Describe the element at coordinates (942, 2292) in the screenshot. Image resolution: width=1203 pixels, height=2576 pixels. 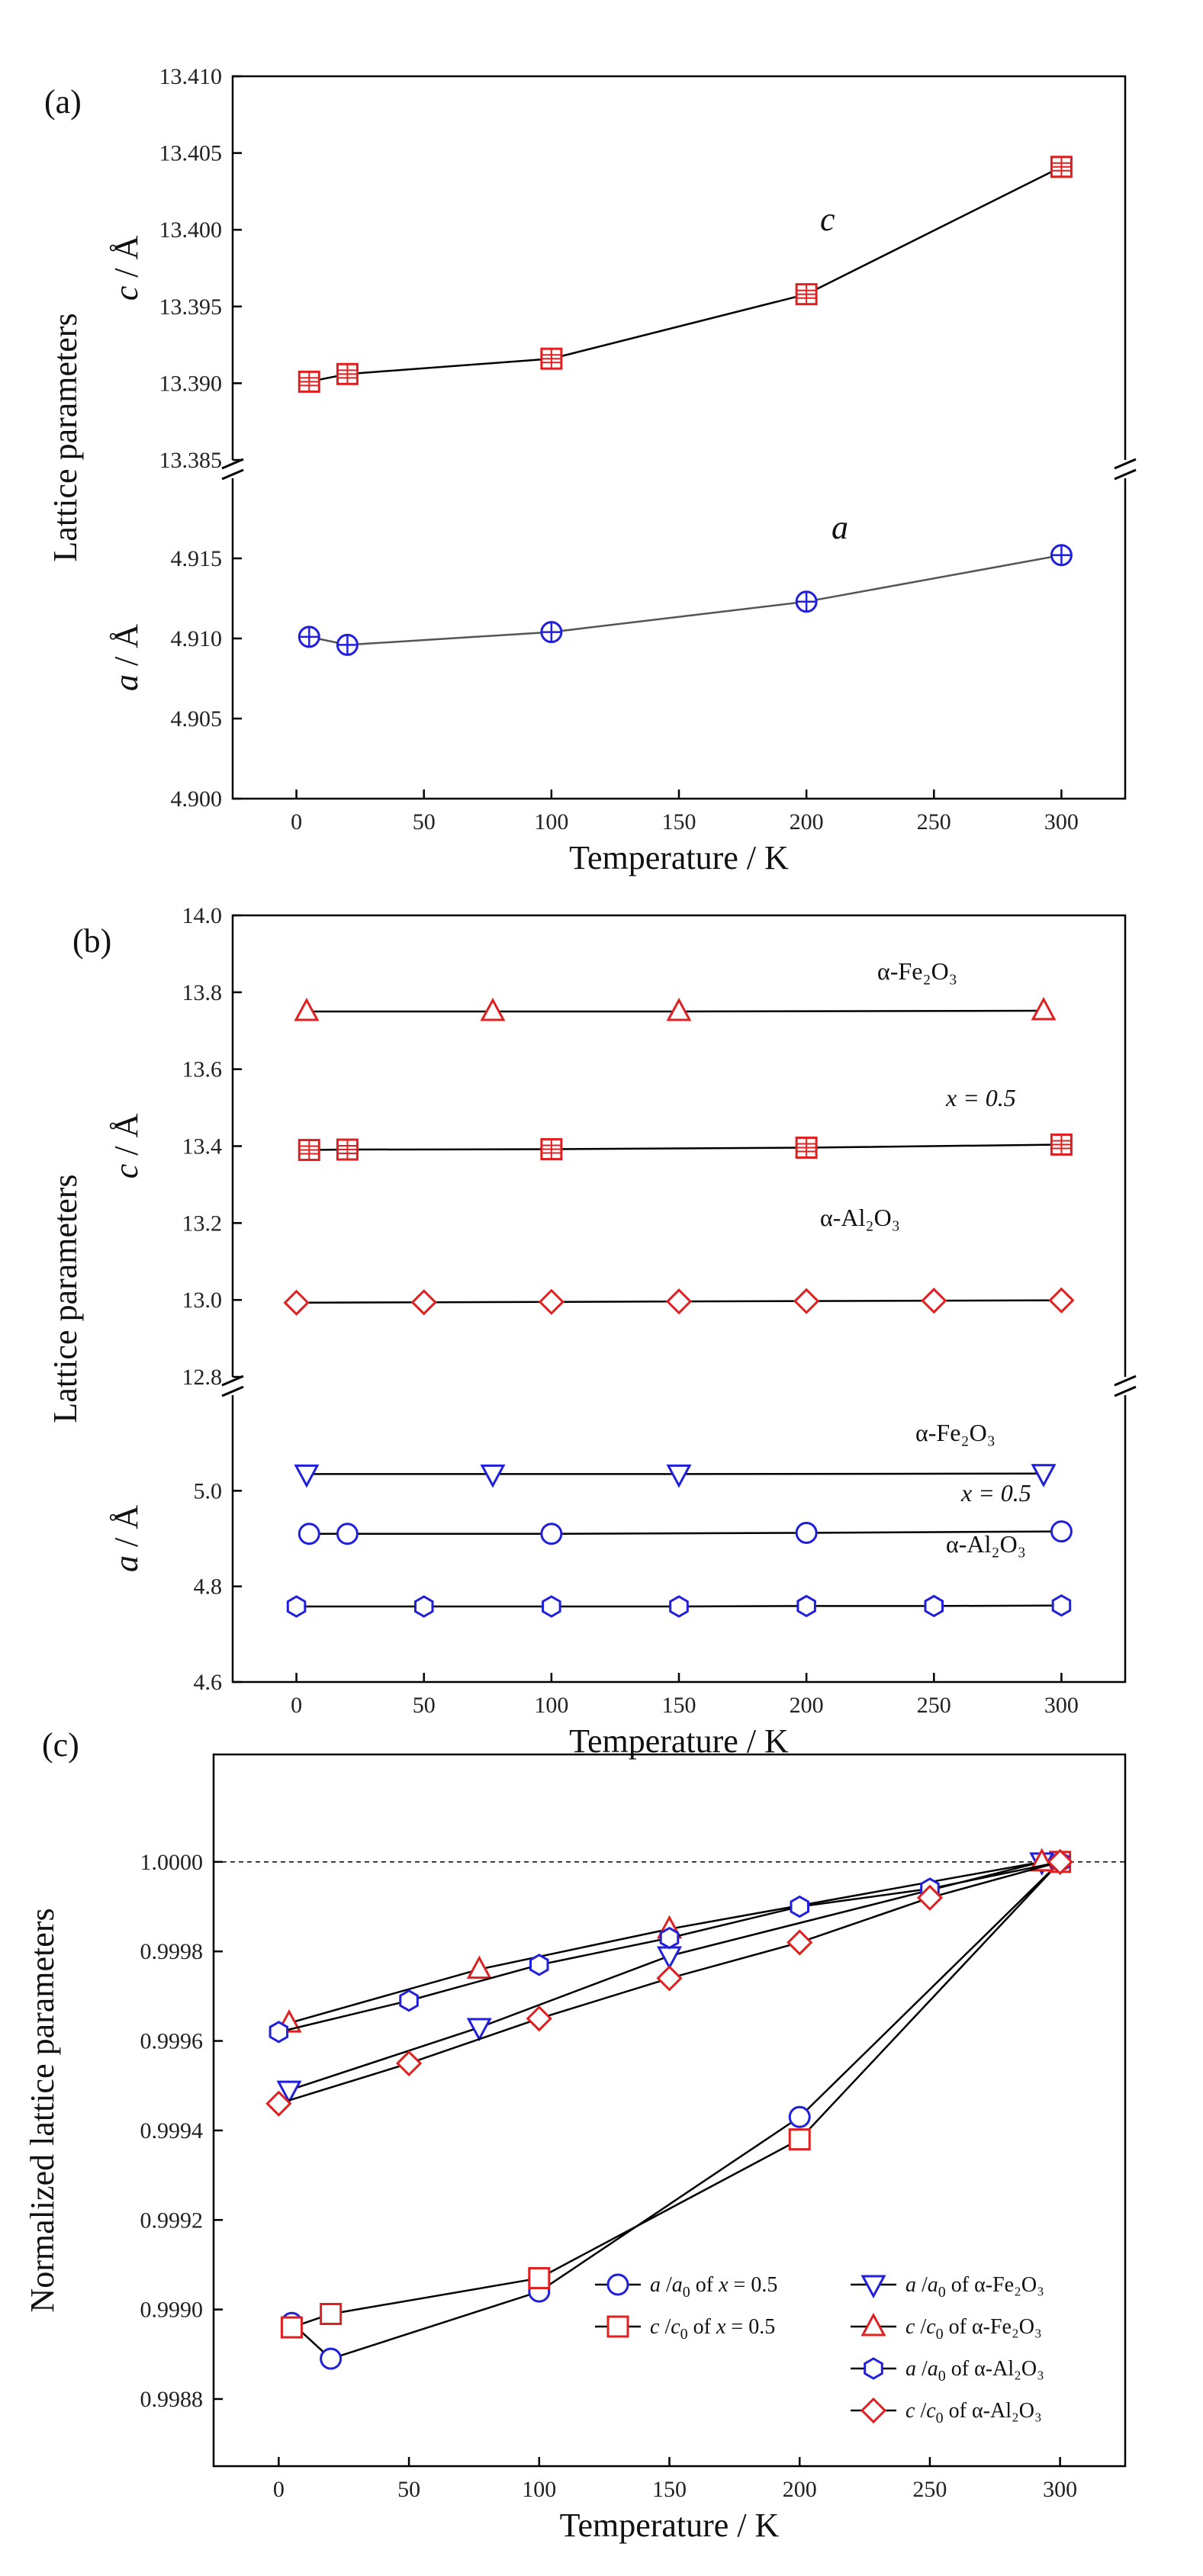
I see `legend-entry-part: 0` at that location.